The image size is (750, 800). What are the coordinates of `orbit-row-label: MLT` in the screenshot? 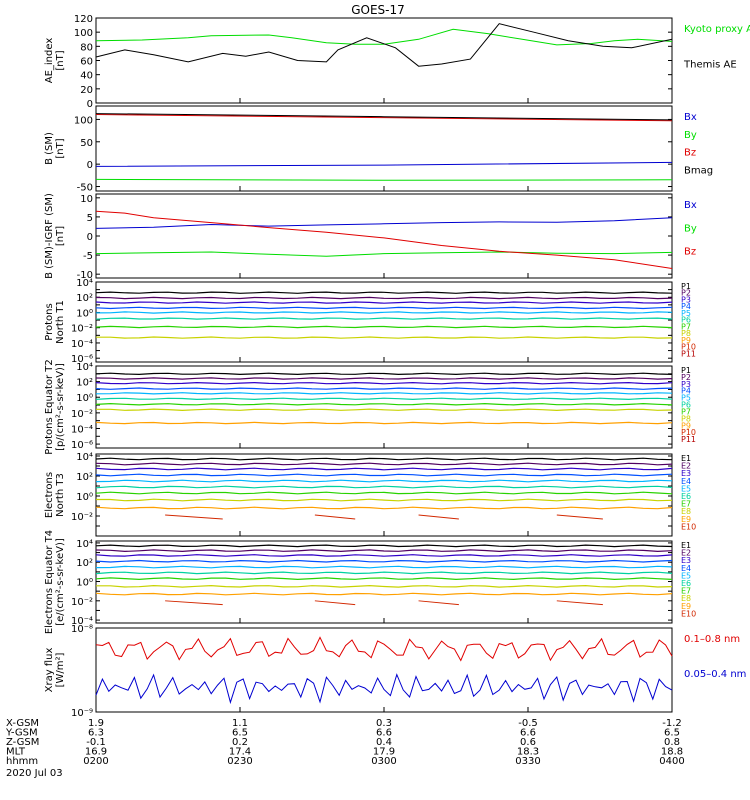 It's located at (16, 752).